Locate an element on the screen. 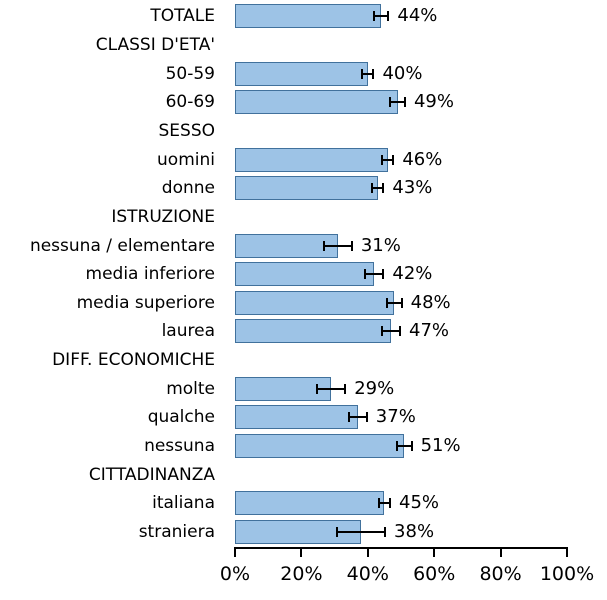 This screenshot has width=607, height=600. bar-row: molte 29% is located at coordinates (303, 388).